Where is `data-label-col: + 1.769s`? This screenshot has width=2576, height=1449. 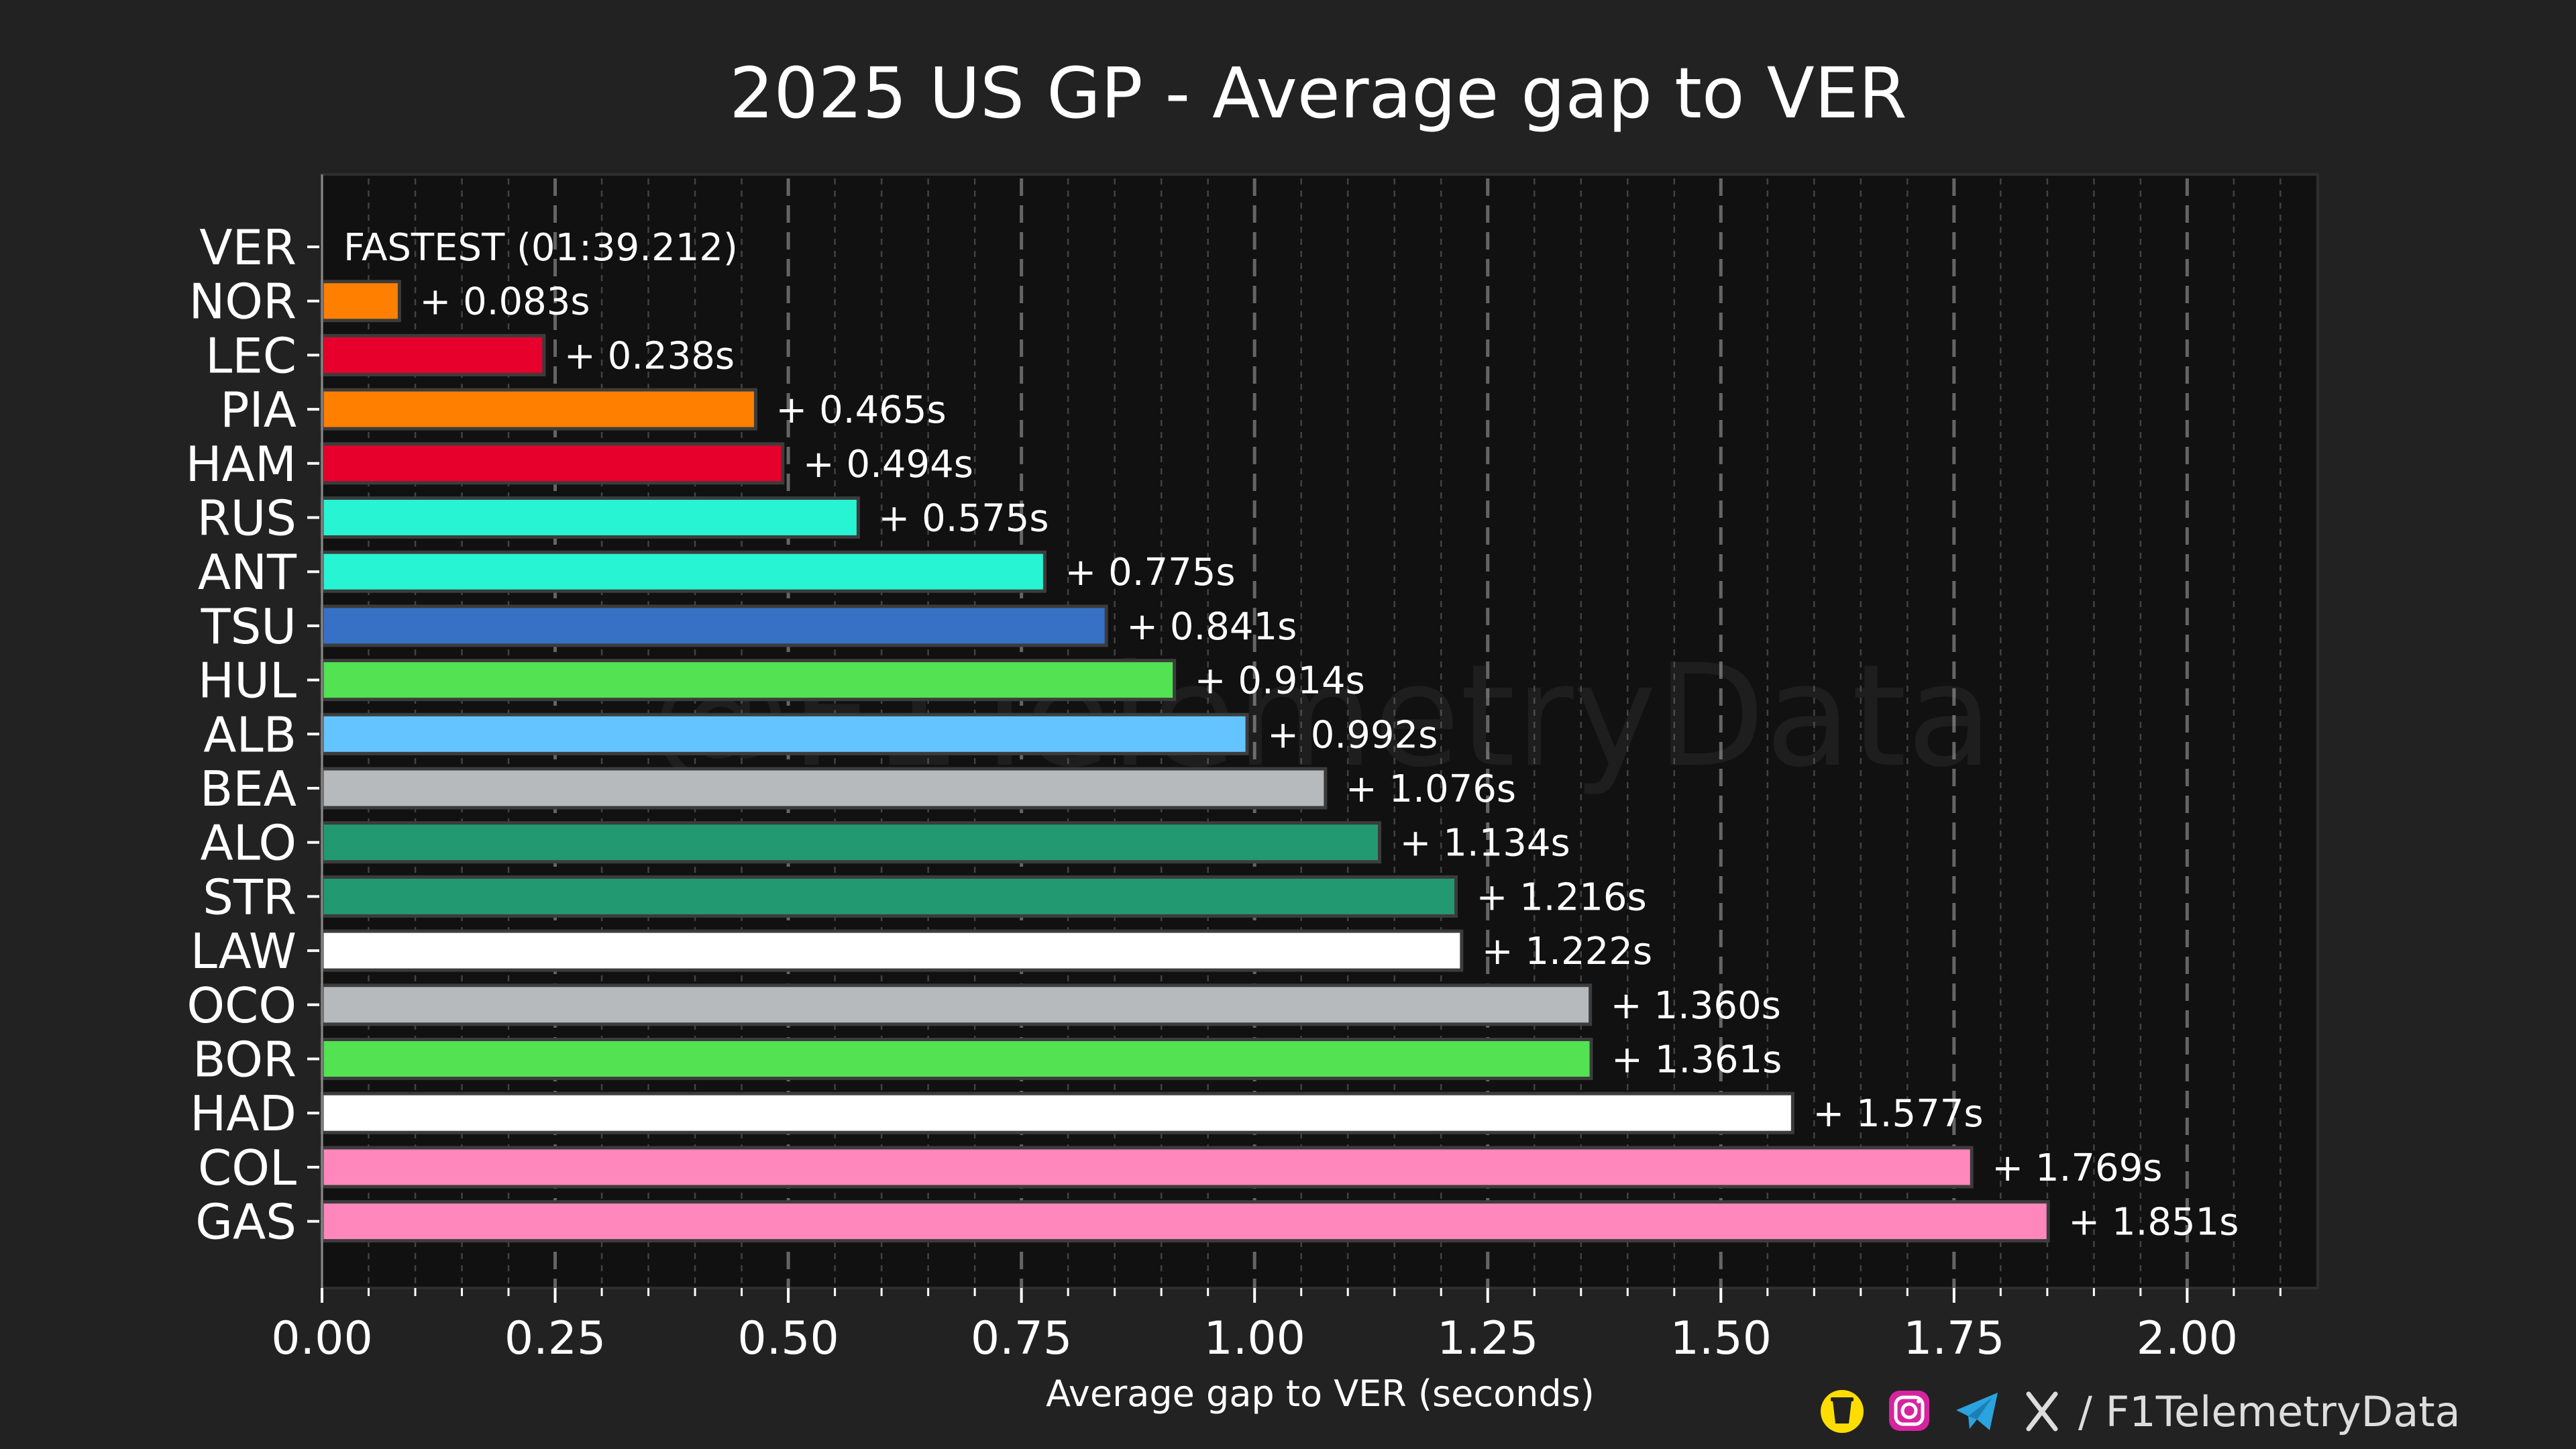 data-label-col: + 1.769s is located at coordinates (2077, 1168).